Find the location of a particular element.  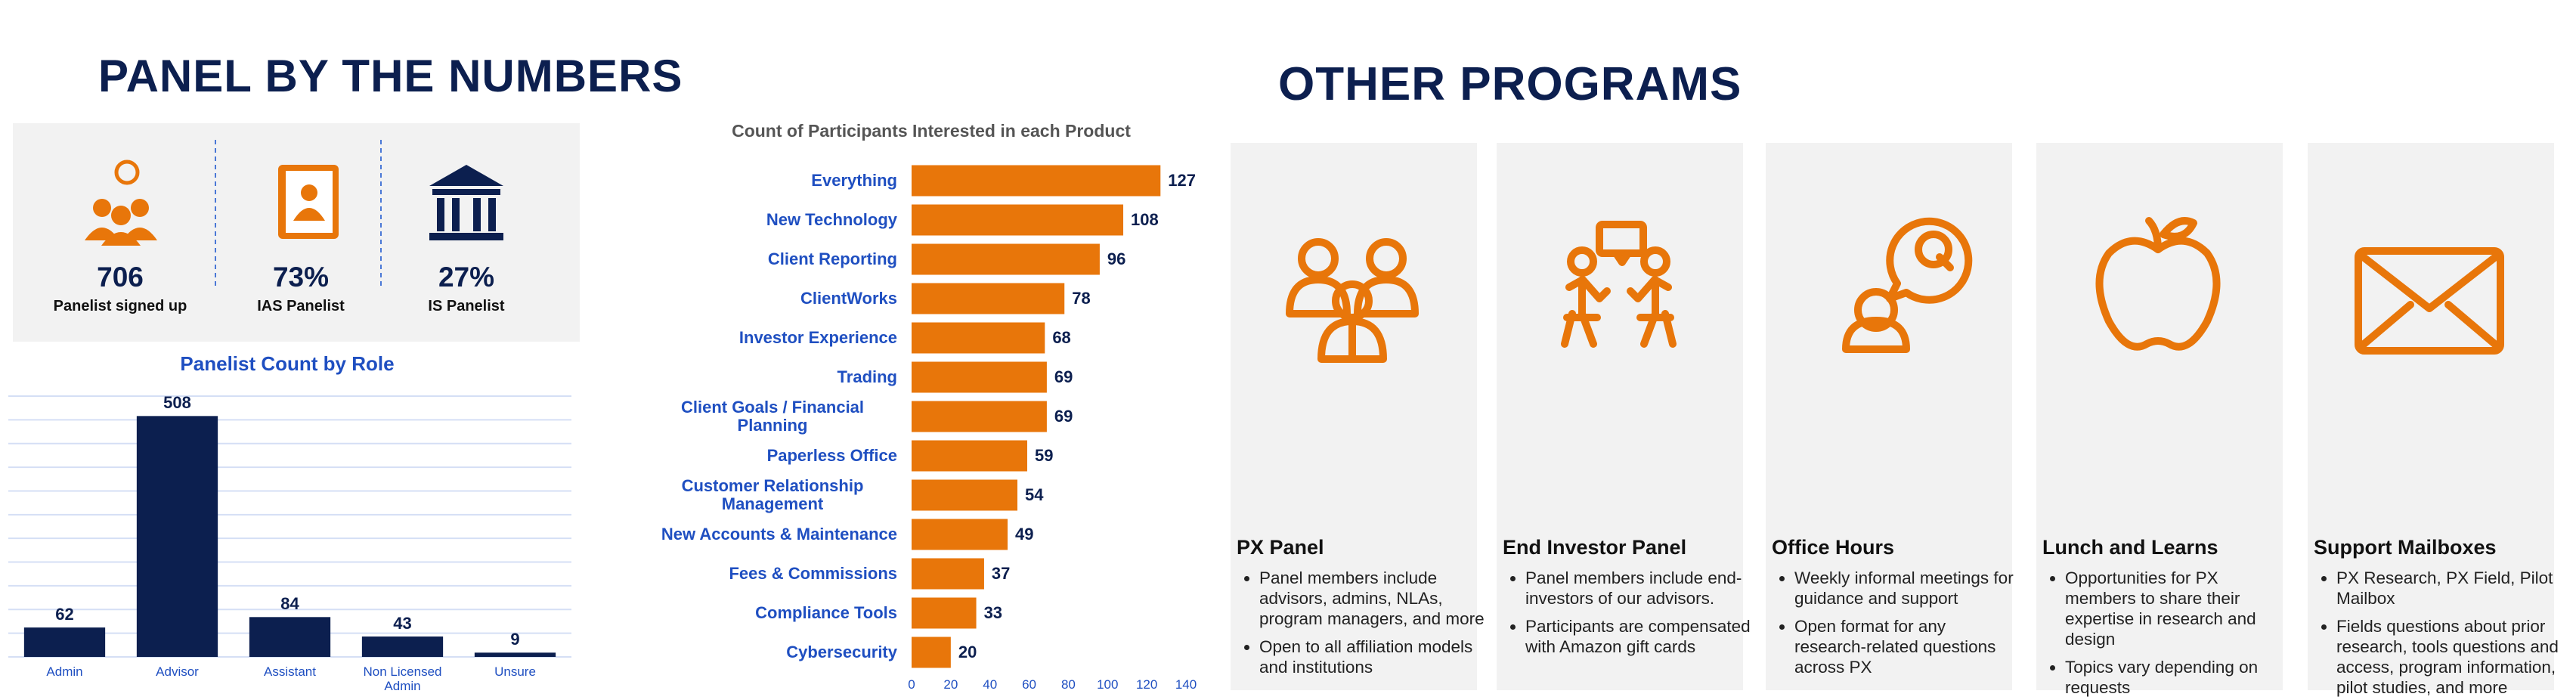

y-tick-label: Customer Relationship Management is located at coordinates (772, 495).